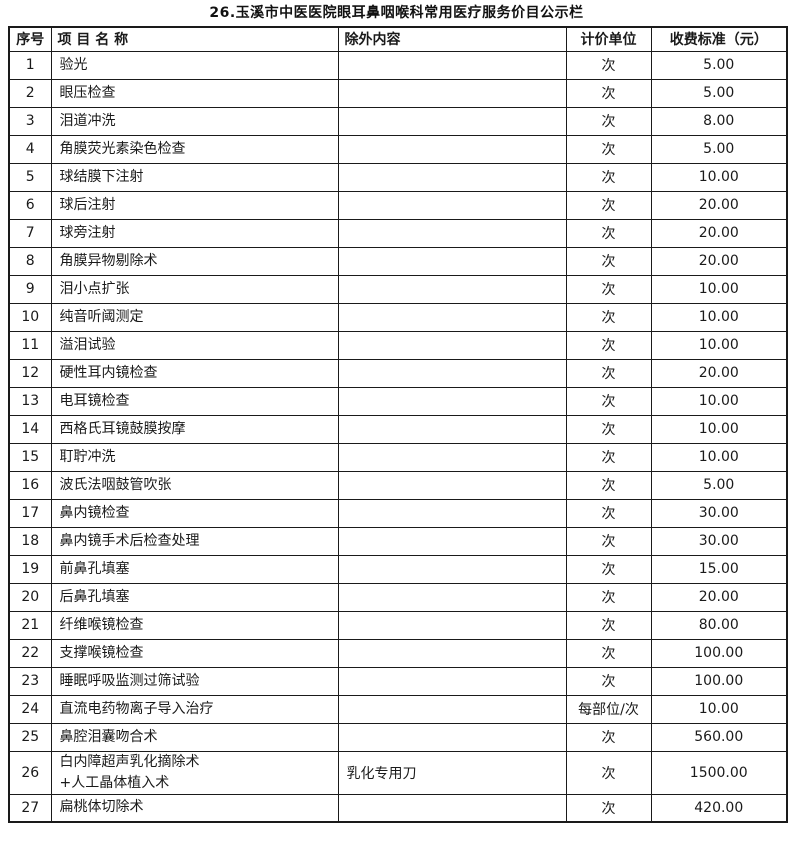 The image size is (793, 854). I want to click on row-number-cell: 9, so click(30, 289).